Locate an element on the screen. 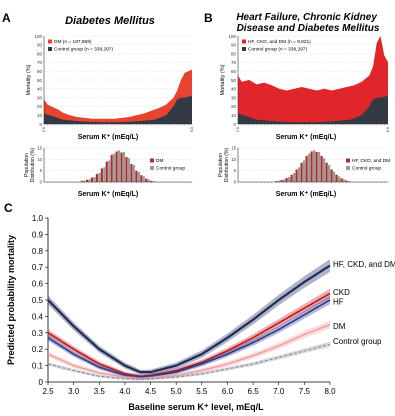 This screenshot has width=395, height=416. panel-c-ylabel: Predicted probability mortality is located at coordinates (11, 300).